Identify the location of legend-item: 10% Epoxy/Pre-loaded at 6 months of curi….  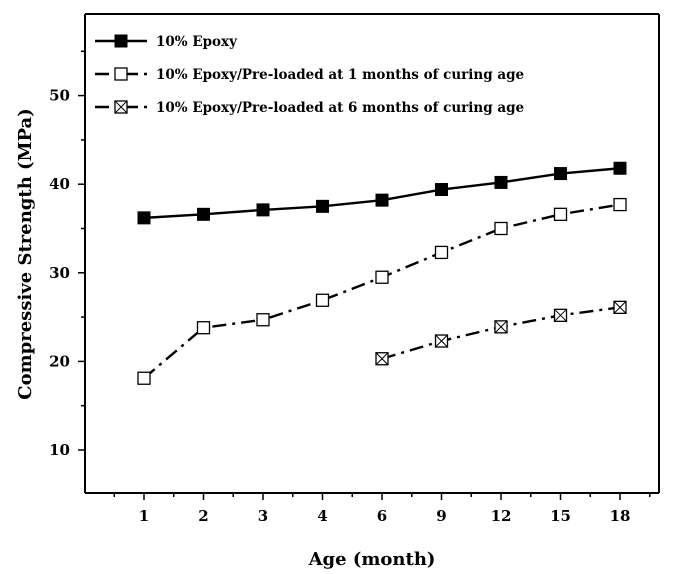
(309, 108).